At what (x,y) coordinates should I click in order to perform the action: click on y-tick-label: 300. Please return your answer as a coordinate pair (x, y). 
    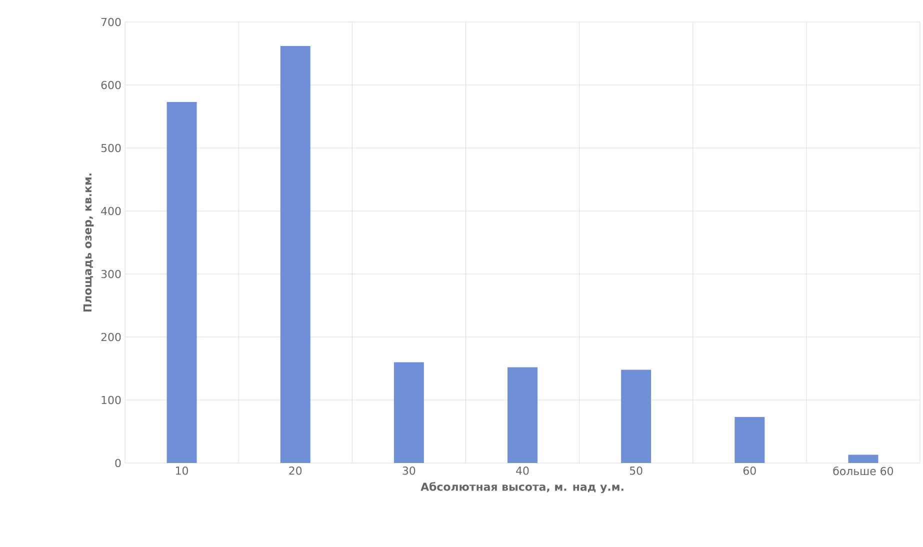
    Looking at the image, I should click on (111, 274).